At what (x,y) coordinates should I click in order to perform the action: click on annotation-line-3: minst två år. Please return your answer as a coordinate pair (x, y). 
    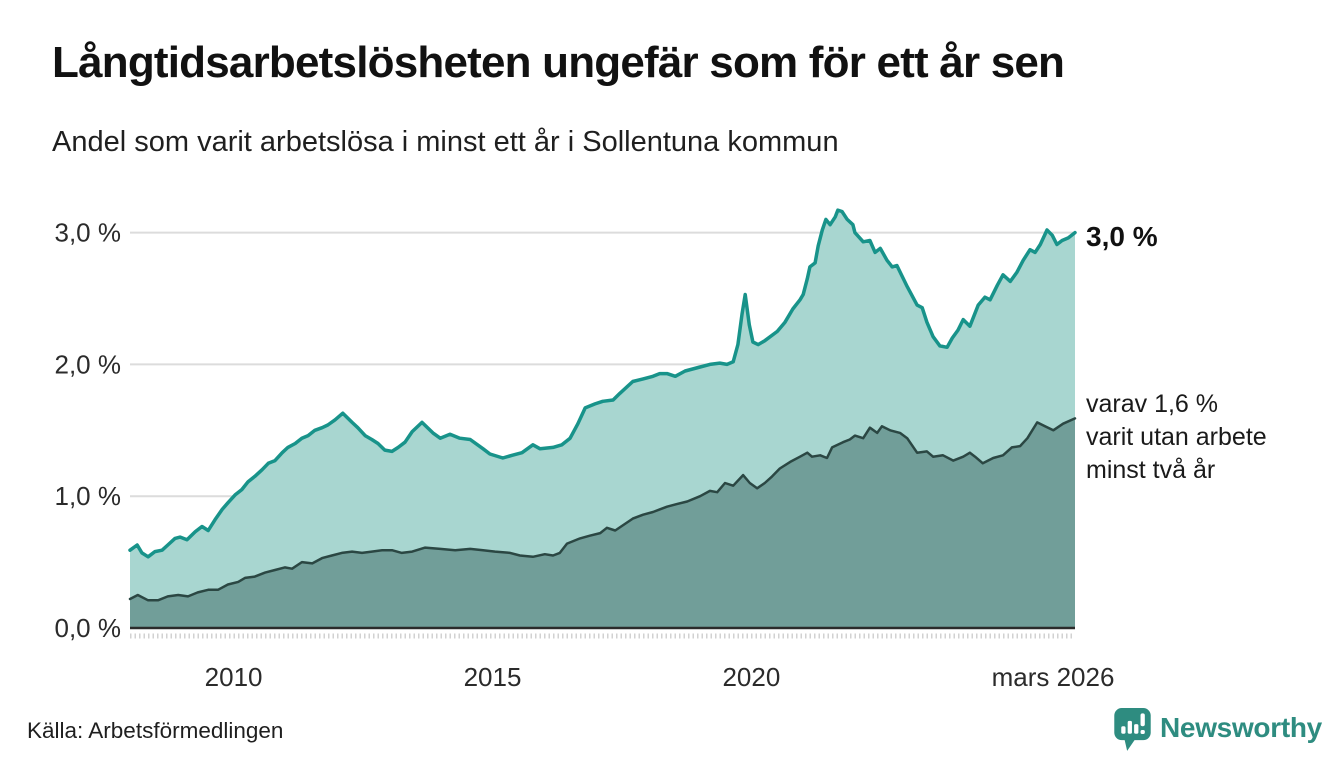
    Looking at the image, I should click on (1151, 470).